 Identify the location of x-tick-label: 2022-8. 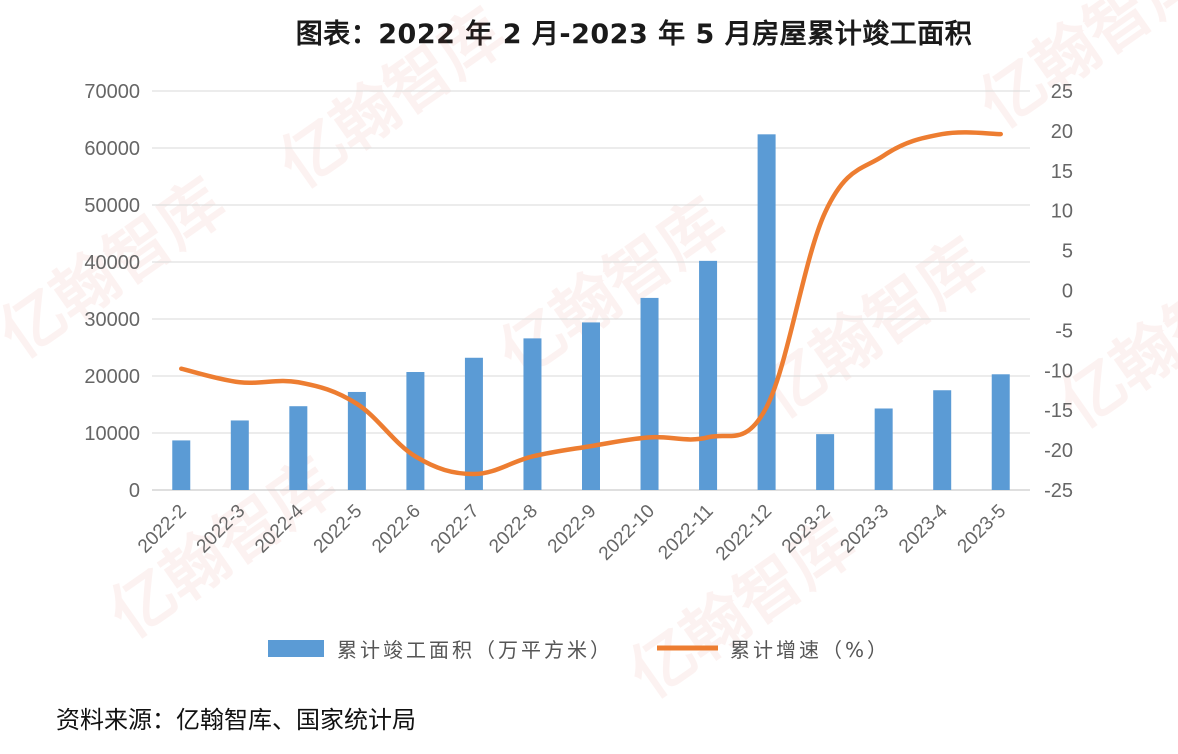
(513, 529).